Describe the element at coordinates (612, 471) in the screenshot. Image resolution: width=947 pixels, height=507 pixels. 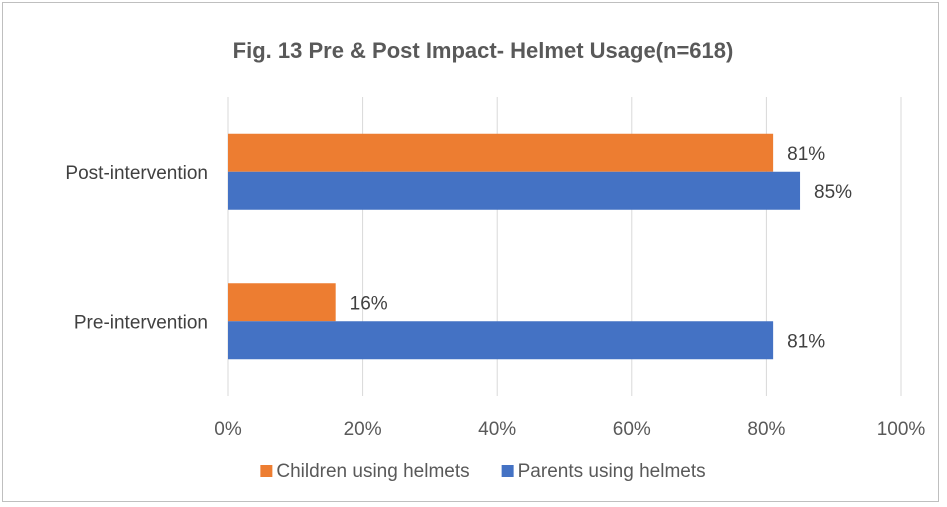
I see `legend-label: Parents using helmets` at that location.